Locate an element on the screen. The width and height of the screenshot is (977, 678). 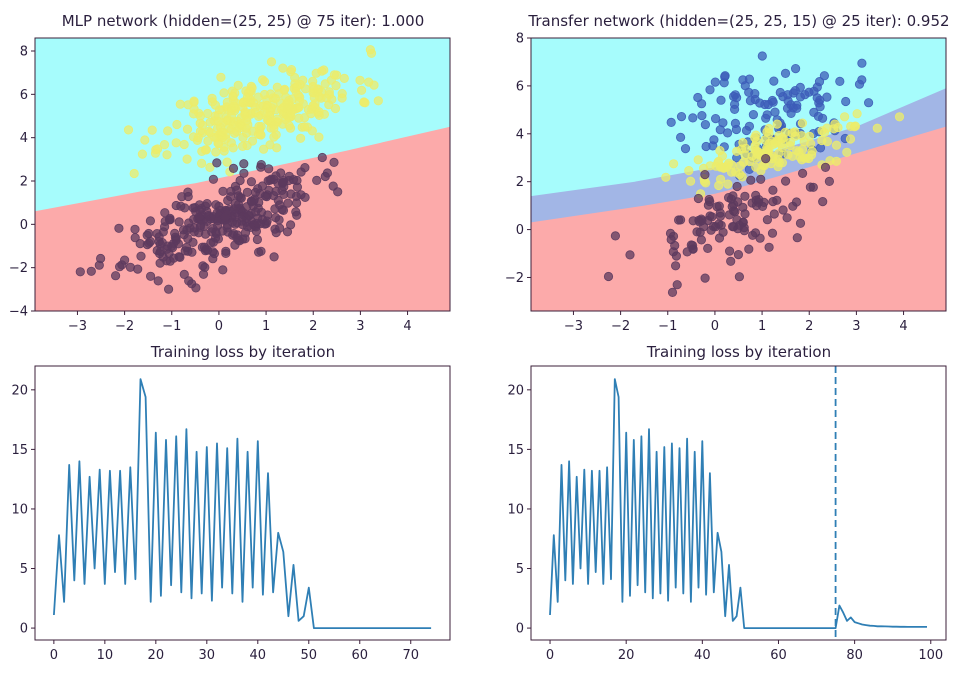
panel0-ytick-label: −4 is located at coordinates (18, 312).